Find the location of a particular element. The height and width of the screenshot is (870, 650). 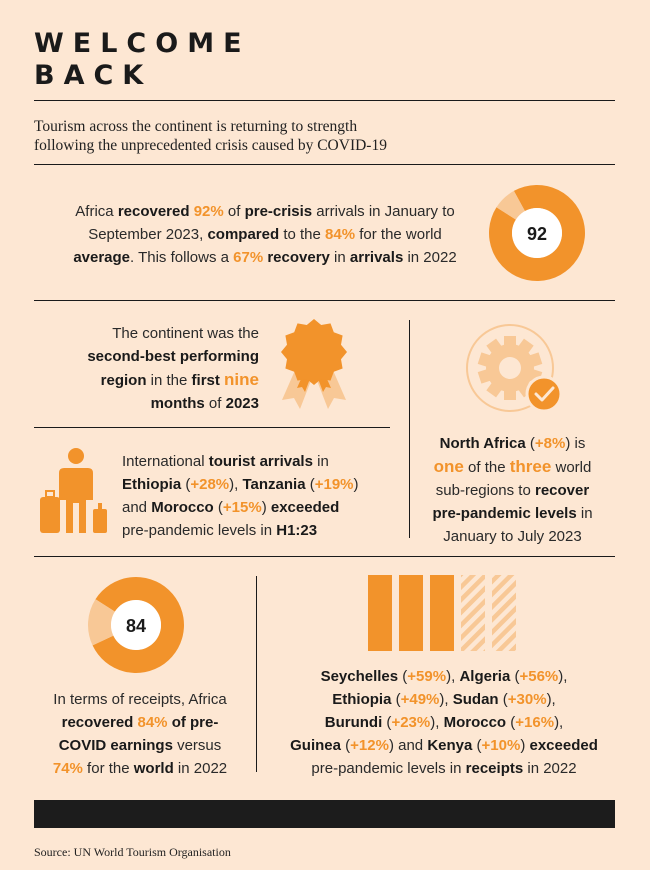

donut-chart-92: 92 is located at coordinates (537, 233).